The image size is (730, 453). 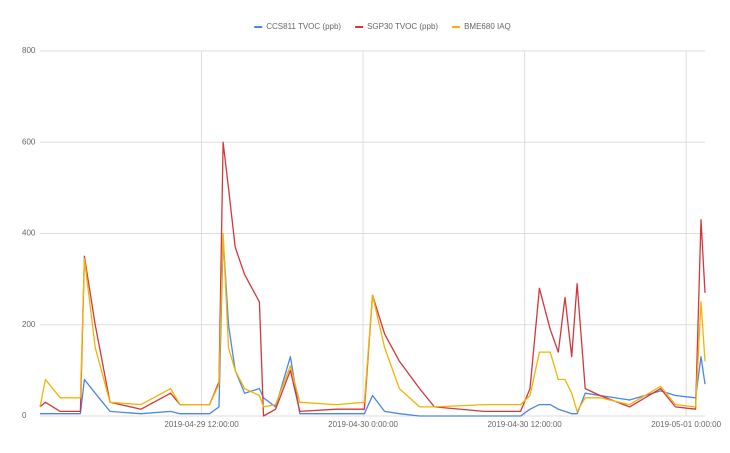 I want to click on x-tick-label: 2019-04-29 12:00:00, so click(x=201, y=424).